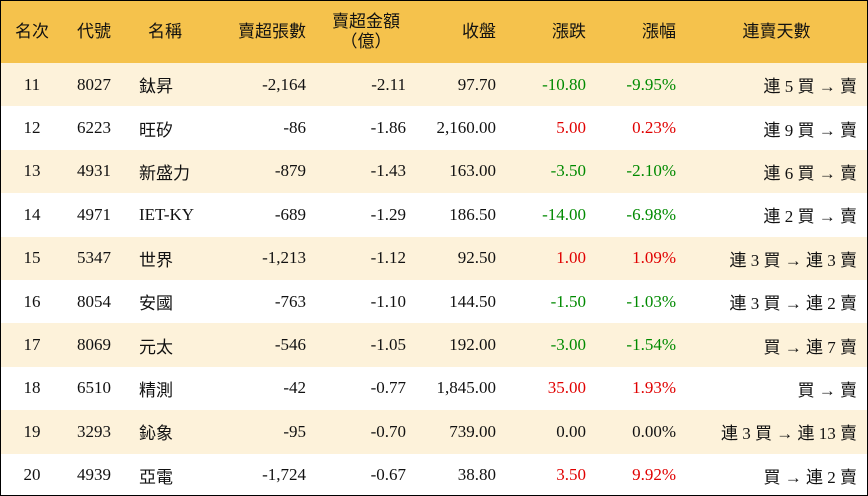 This screenshot has height=496, width=868. Describe the element at coordinates (260, 345) in the screenshot. I see `net-sell-lots-cell: -546` at that location.